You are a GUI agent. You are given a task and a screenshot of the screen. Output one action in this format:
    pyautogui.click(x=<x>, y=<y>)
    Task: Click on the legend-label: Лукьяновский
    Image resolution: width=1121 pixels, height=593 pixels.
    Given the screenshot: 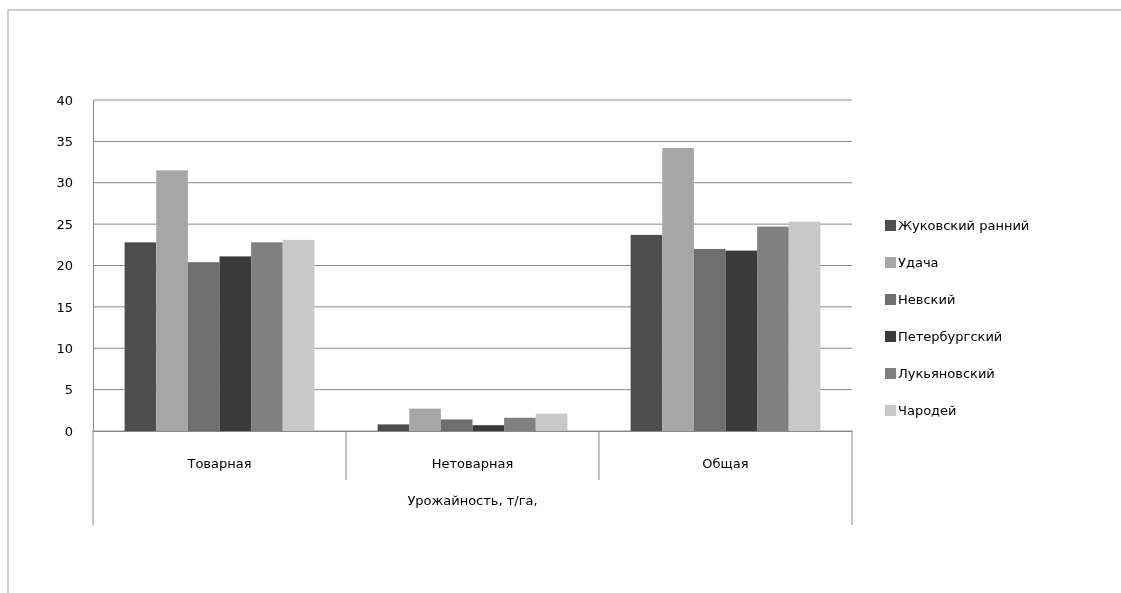 What is the action you would take?
    pyautogui.click(x=946, y=373)
    